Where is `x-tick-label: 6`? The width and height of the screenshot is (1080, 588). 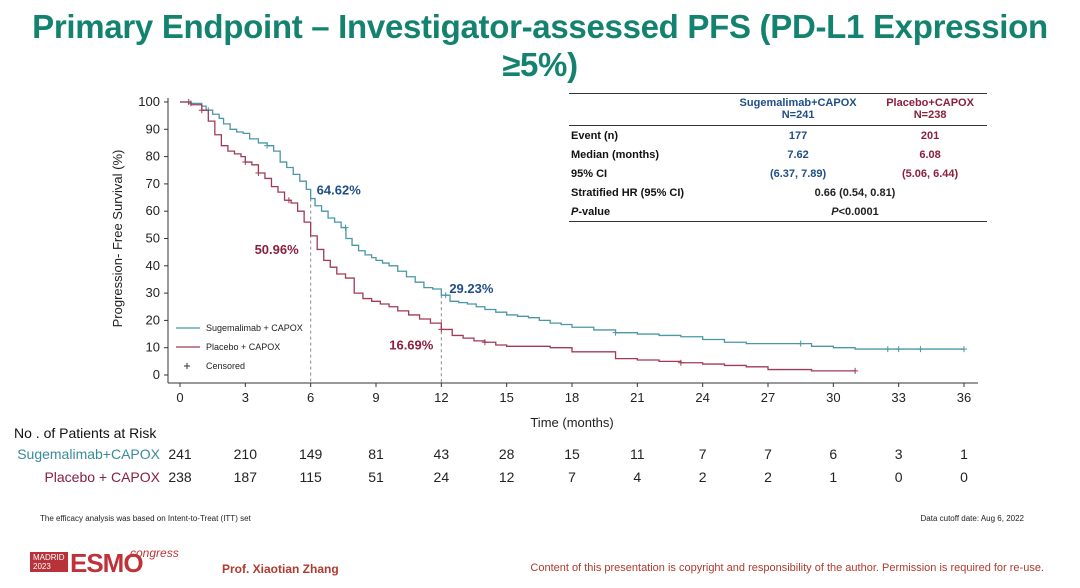 x-tick-label: 6 is located at coordinates (310, 397).